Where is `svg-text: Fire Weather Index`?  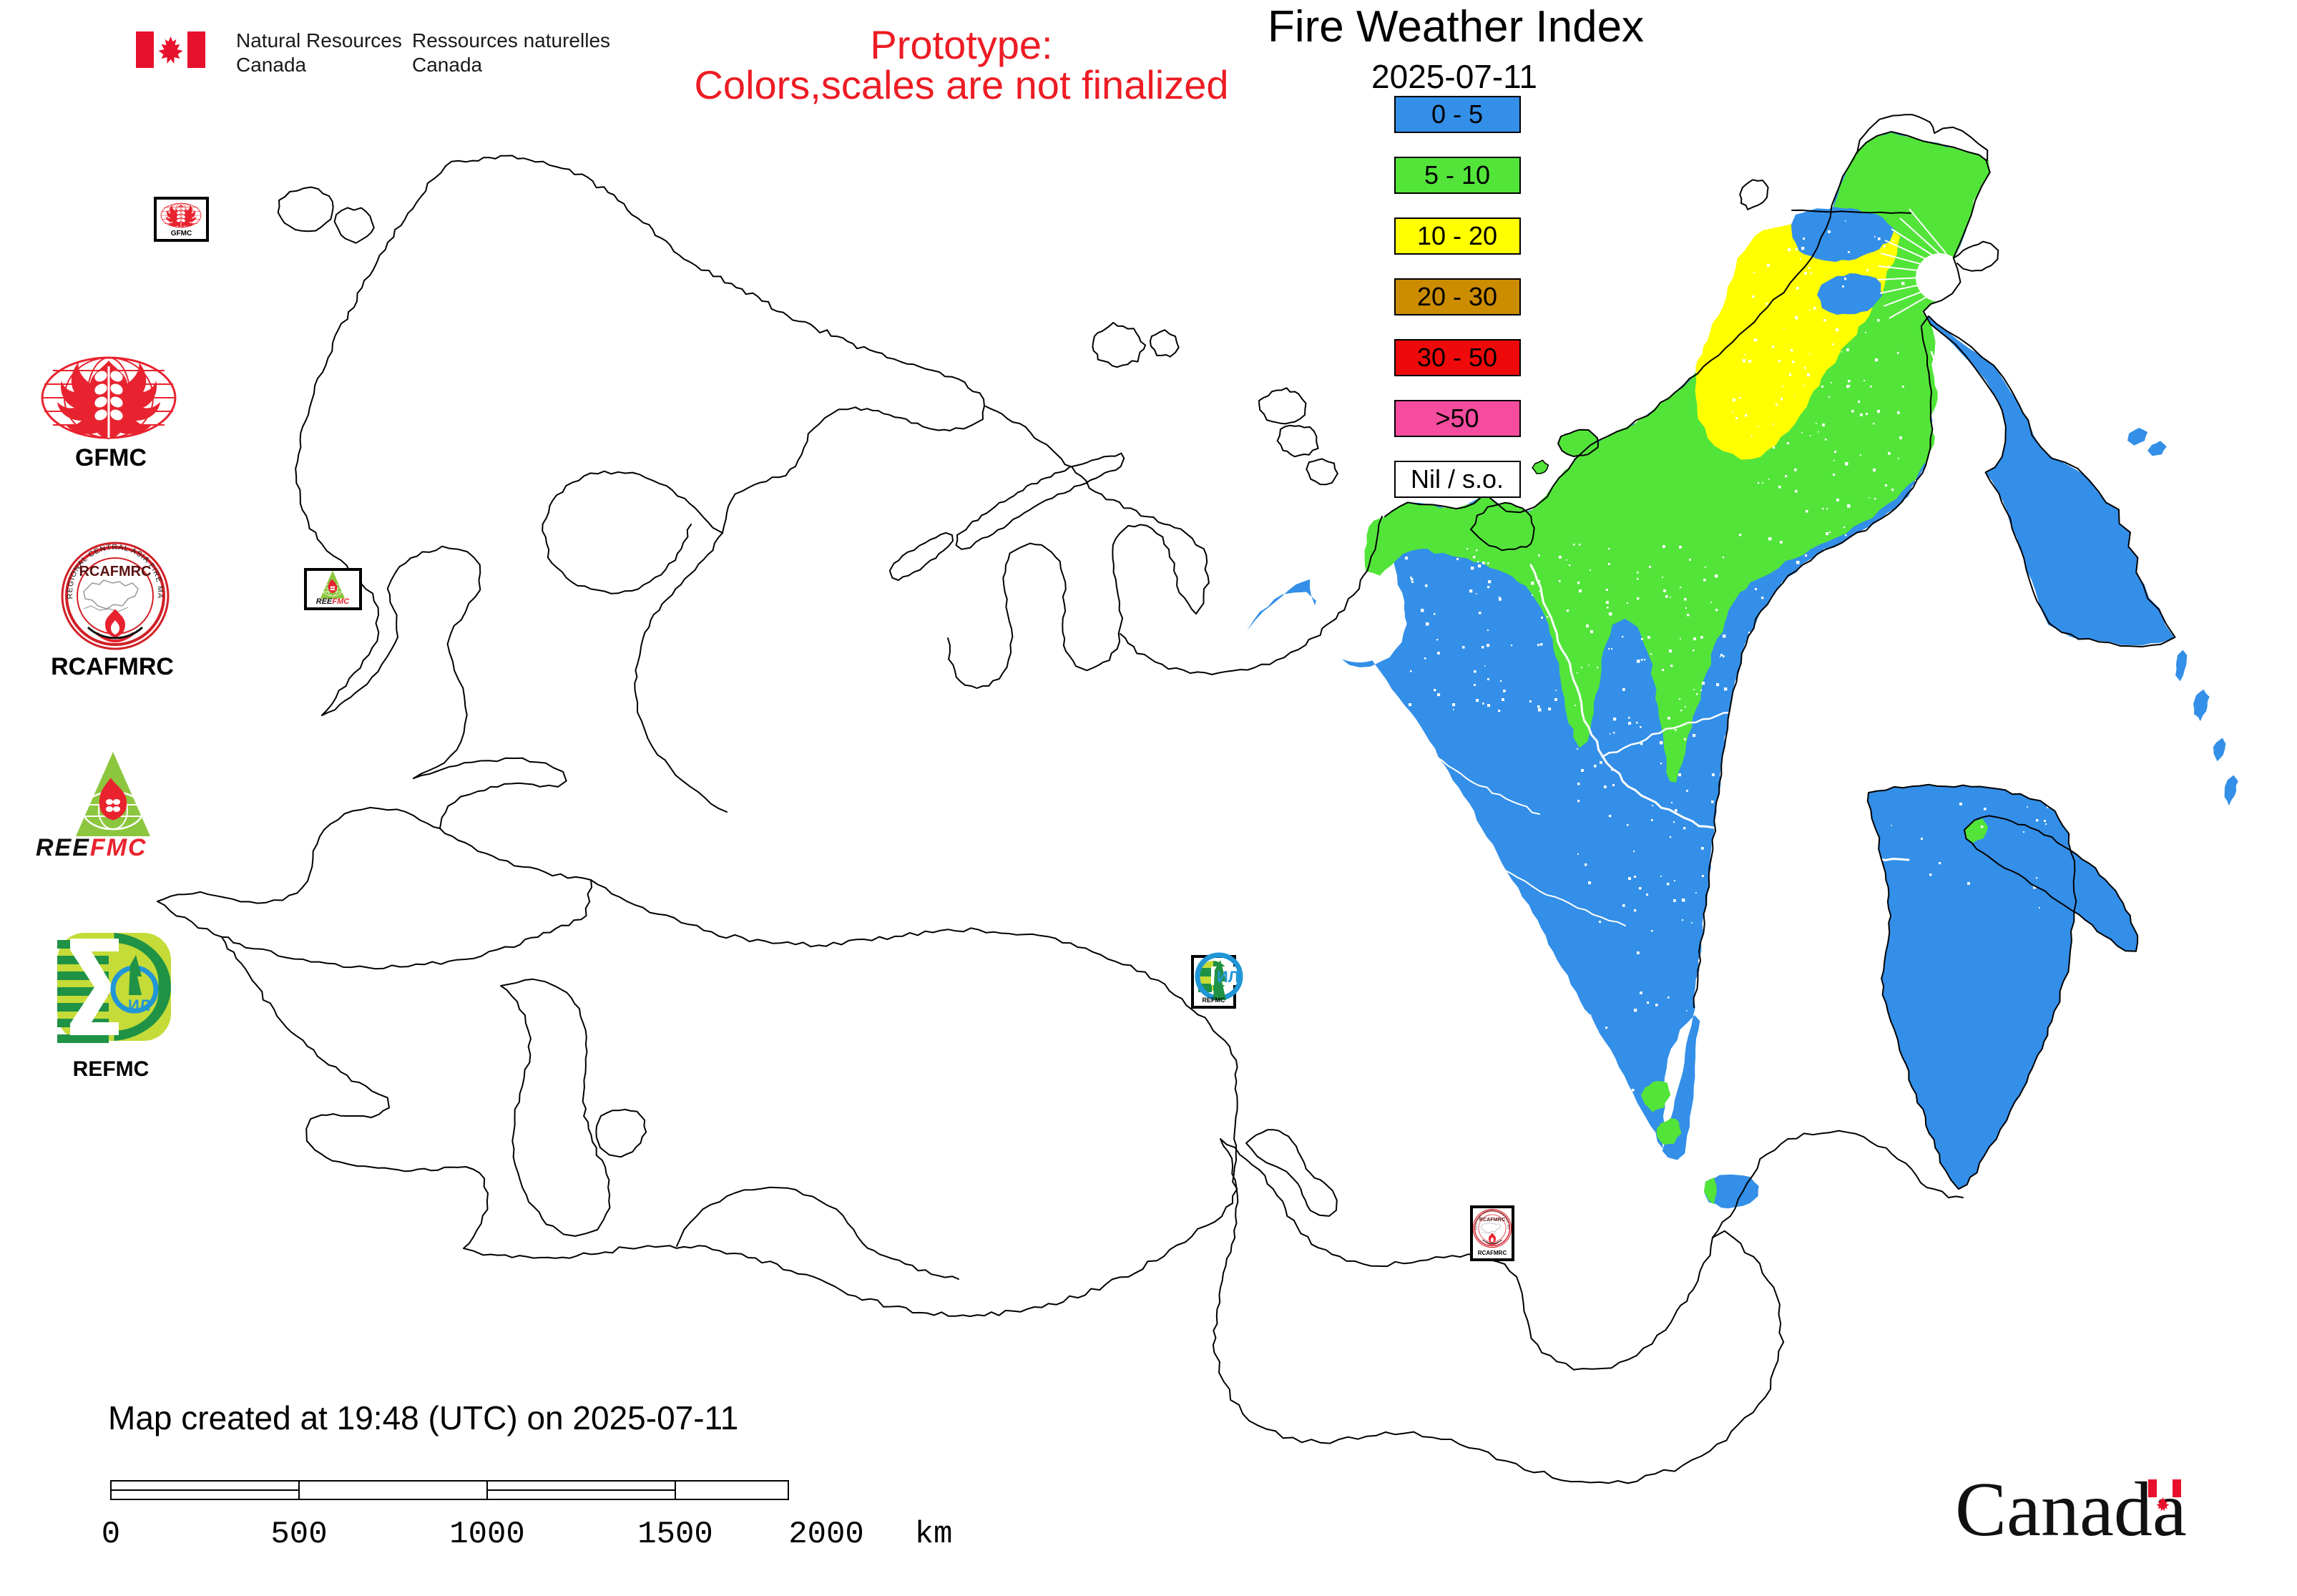
svg-text: Fire Weather Index is located at coordinates (1456, 27).